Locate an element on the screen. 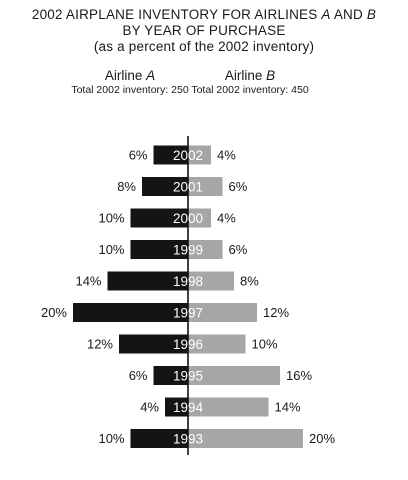 The image size is (408, 480). data-label-airline-a-1996: 12% is located at coordinates (100, 344).